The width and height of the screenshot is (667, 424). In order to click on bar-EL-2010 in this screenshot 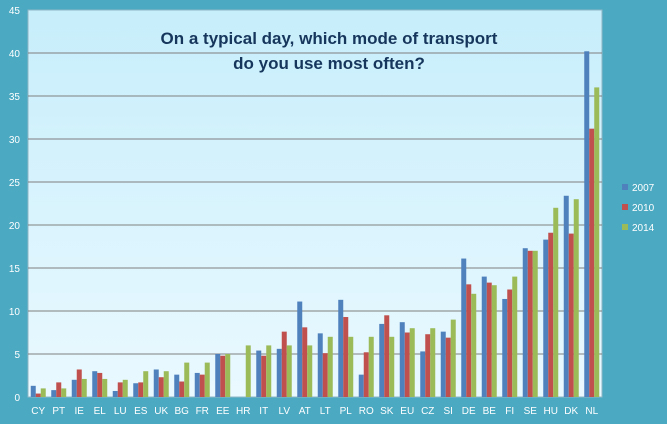, I will do `click(100, 384)`.